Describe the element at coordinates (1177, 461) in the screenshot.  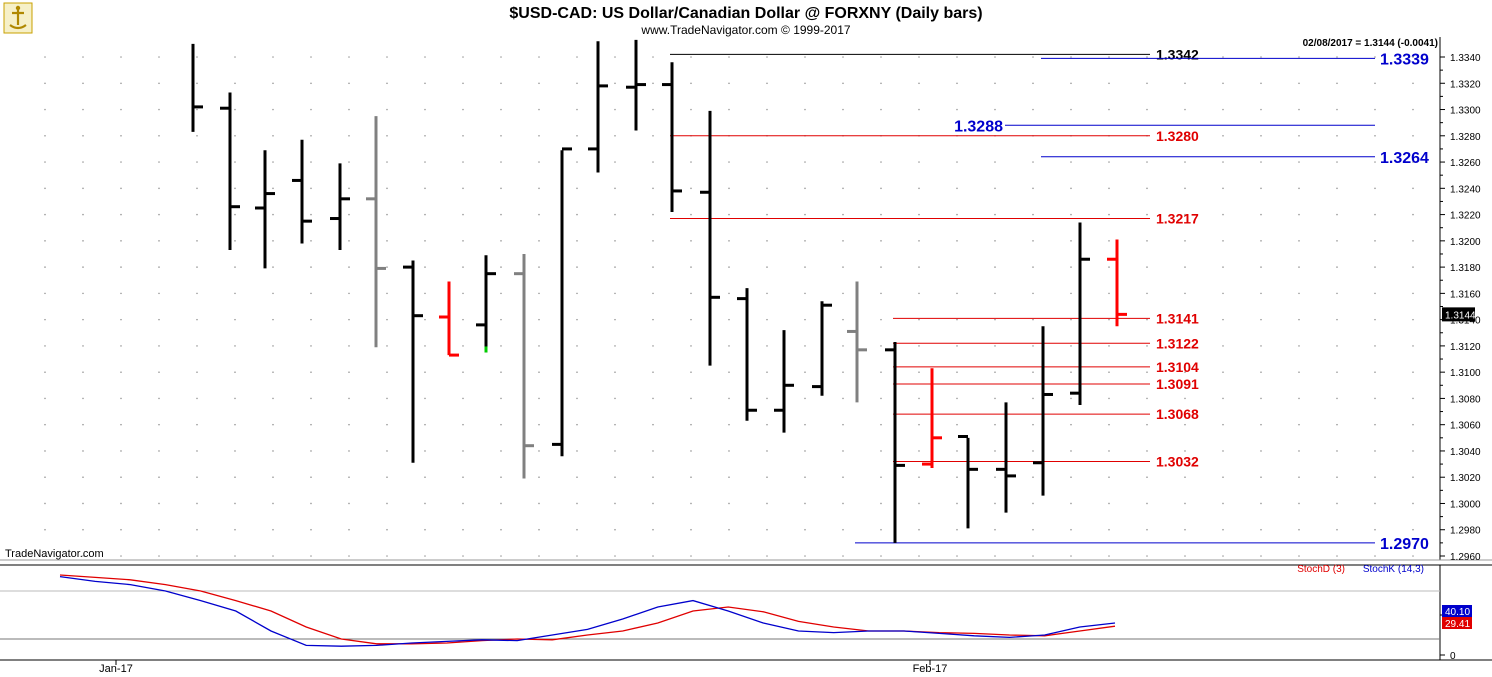
I see `level-label: 1.3032` at that location.